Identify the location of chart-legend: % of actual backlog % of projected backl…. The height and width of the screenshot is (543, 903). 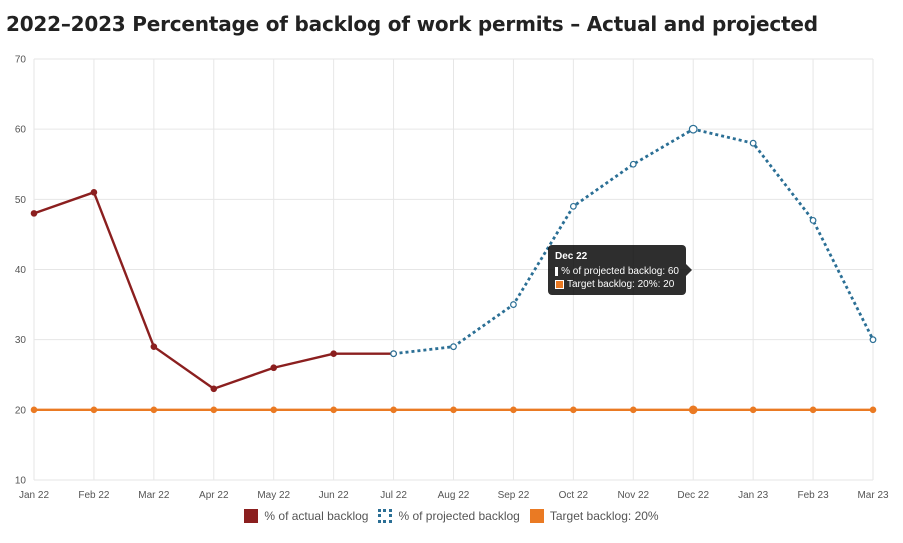
(451, 516).